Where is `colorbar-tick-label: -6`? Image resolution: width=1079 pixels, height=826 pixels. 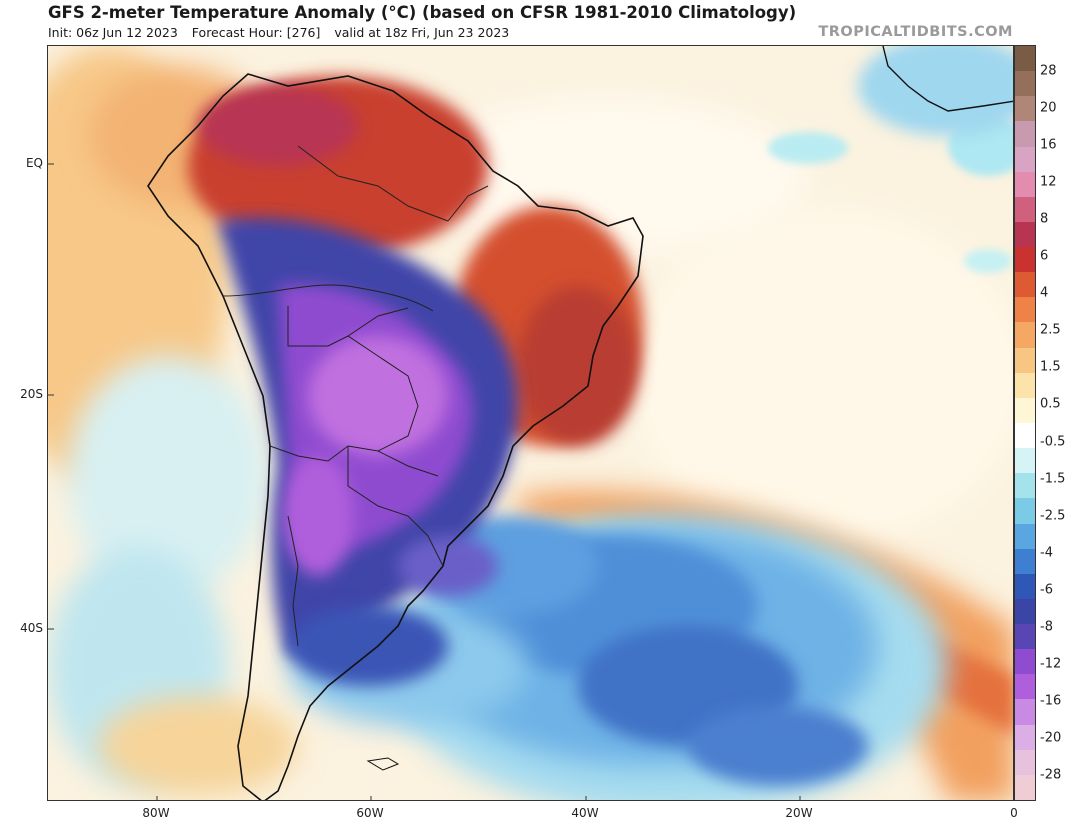 colorbar-tick-label: -6 is located at coordinates (1046, 590).